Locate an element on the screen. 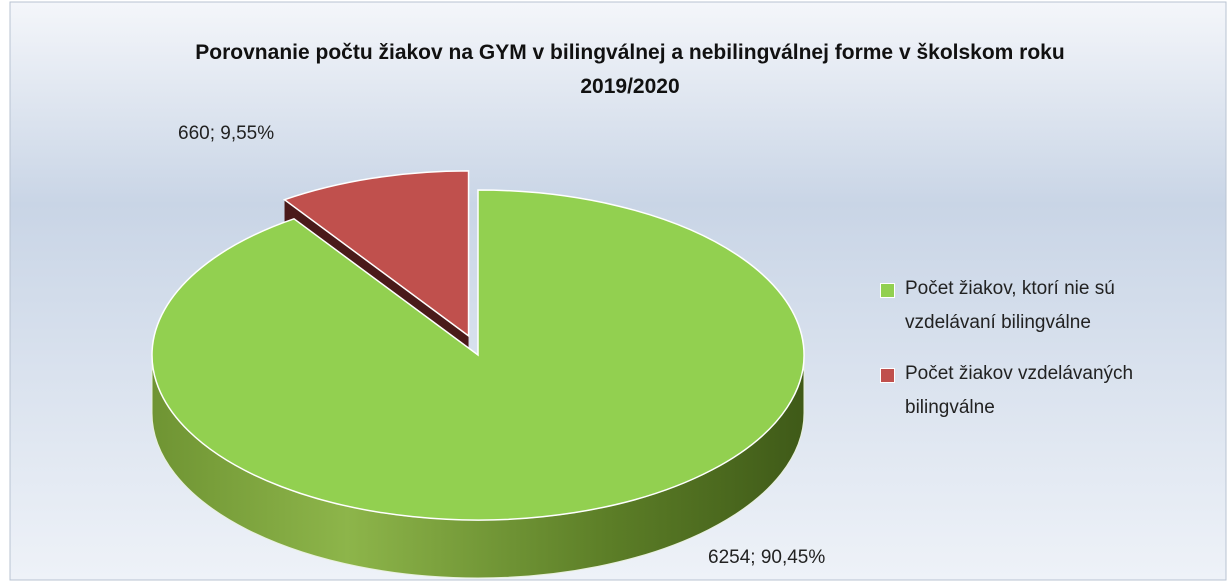  slice is located at coordinates (376, 254).